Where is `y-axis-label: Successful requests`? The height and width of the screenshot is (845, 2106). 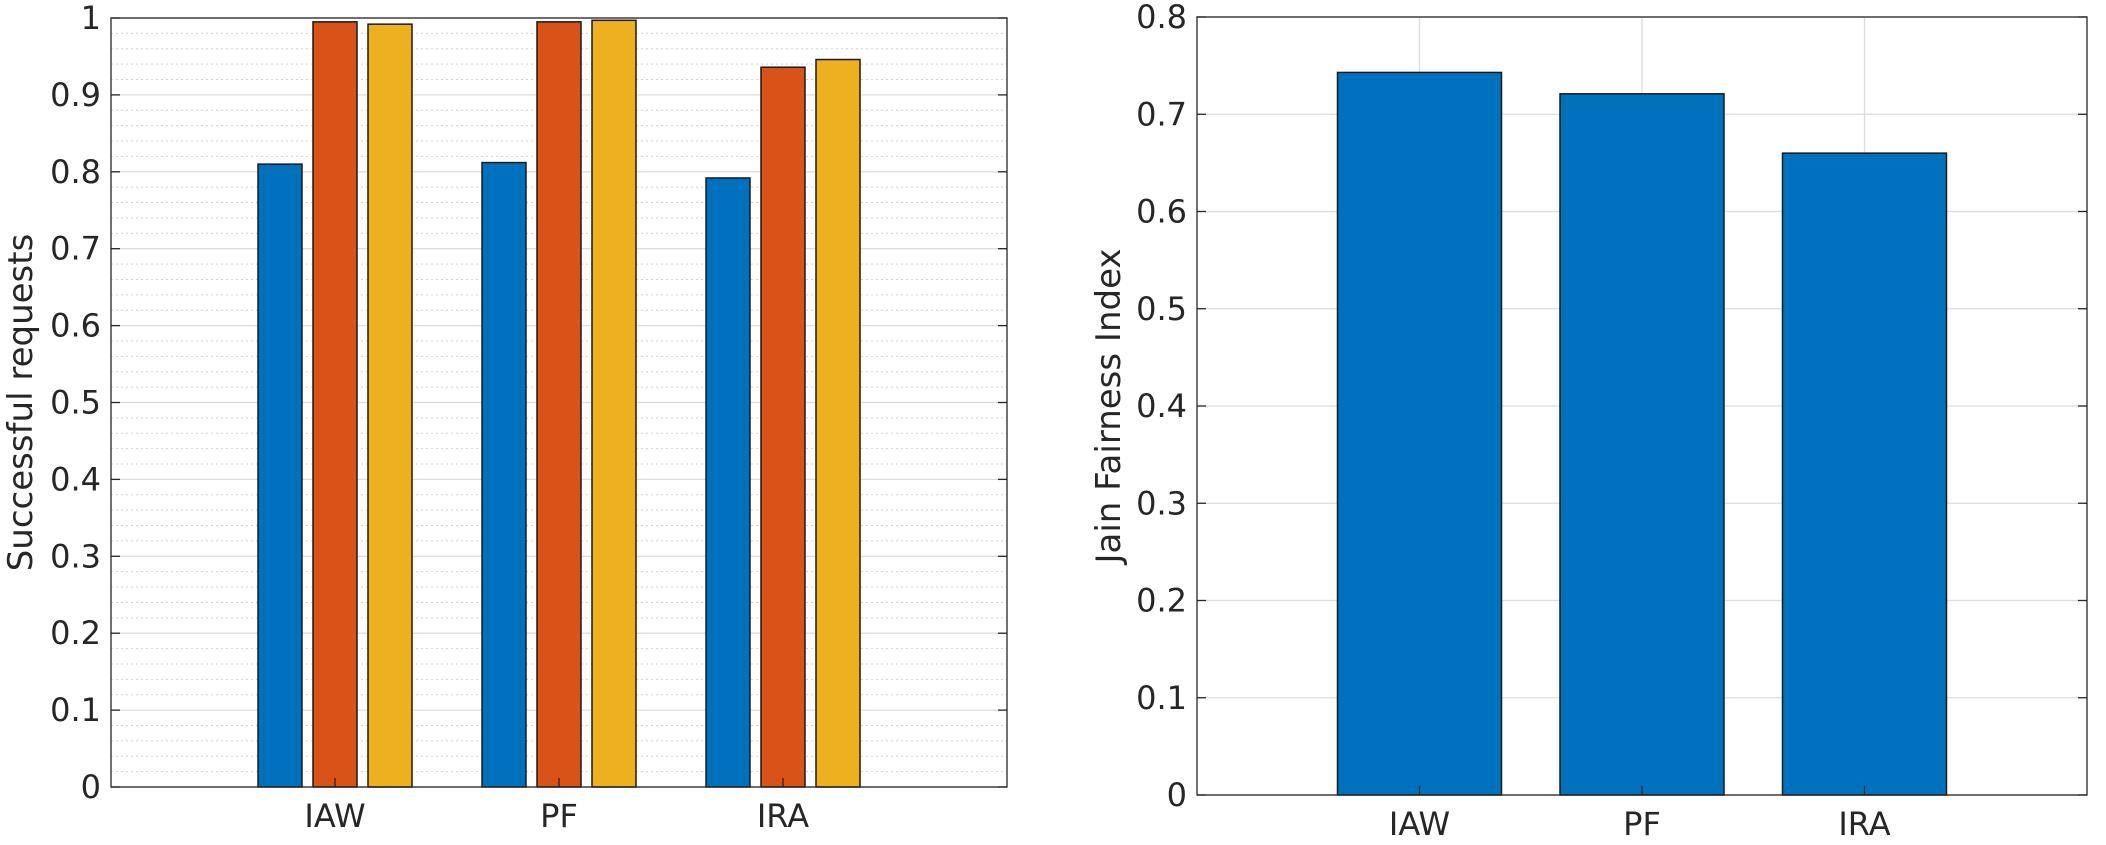 y-axis-label: Successful requests is located at coordinates (21, 403).